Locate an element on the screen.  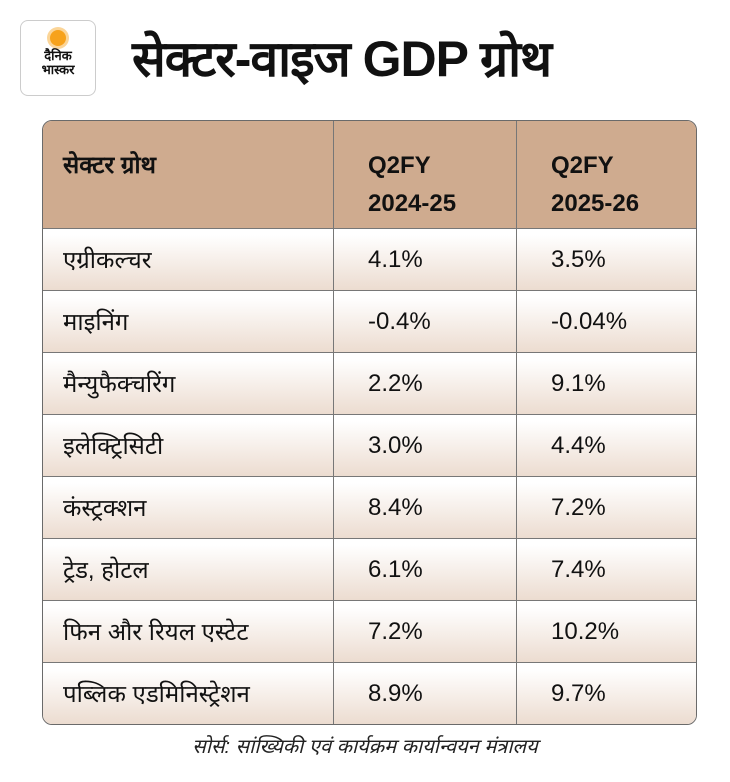
fy26-cell: 3.5% is located at coordinates (578, 259).